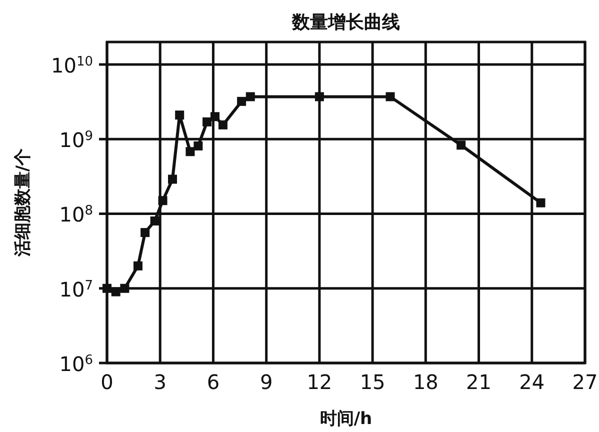 The width and height of the screenshot is (599, 432). Describe the element at coordinates (346, 419) in the screenshot. I see `x-axis-title: 时间/h` at that location.